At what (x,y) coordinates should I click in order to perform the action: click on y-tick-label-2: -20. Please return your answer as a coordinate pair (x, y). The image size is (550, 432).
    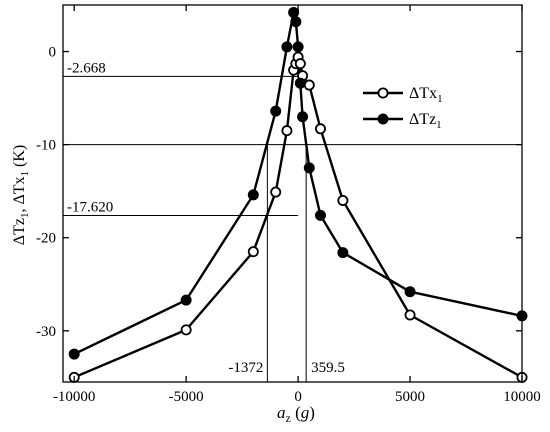
    Looking at the image, I should click on (46, 239).